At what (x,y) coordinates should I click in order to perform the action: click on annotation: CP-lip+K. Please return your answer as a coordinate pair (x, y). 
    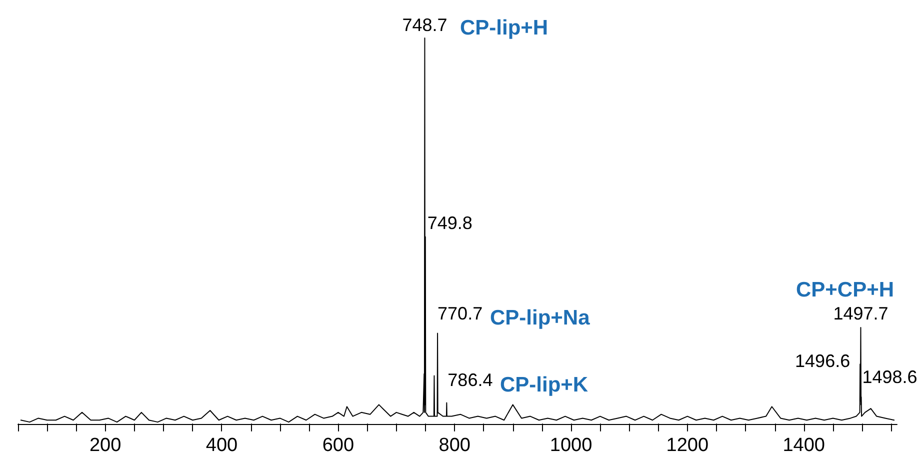
    Looking at the image, I should click on (544, 385).